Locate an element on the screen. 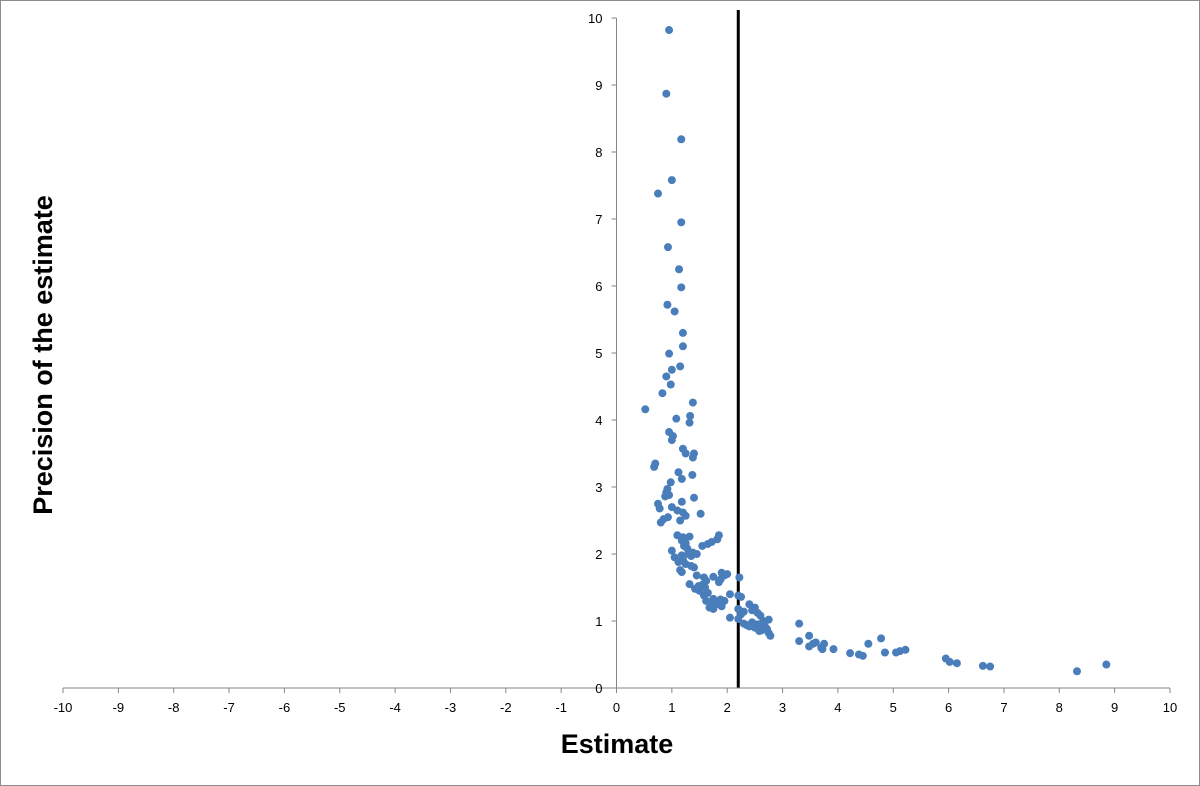 The image size is (1200, 786). y-tick-label: 5 is located at coordinates (598, 353).